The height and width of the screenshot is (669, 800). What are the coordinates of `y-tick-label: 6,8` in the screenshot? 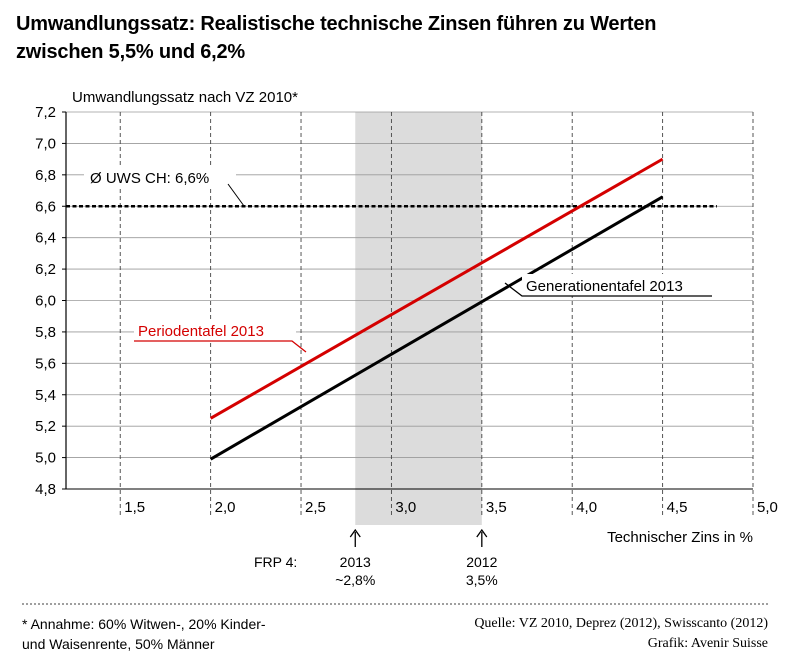 It's located at (45, 175).